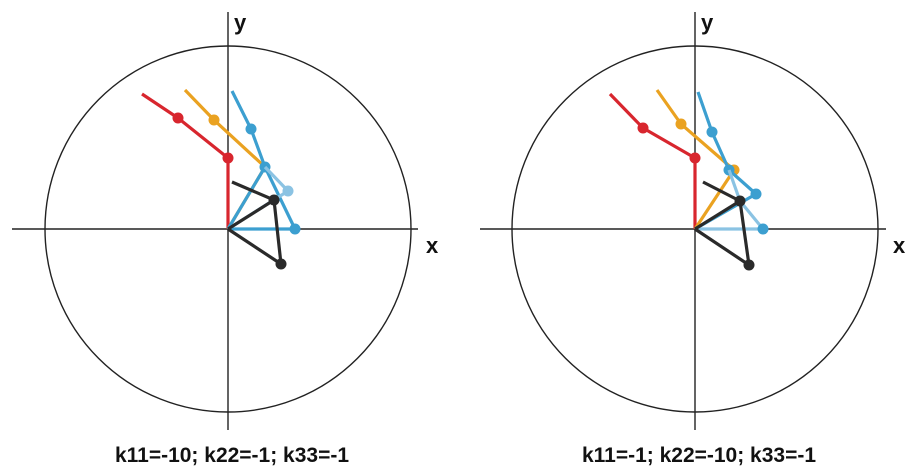 The width and height of the screenshot is (918, 471). What do you see at coordinates (699, 455) in the screenshot?
I see `caption: k11=-1; k22=-10; k33=-1` at bounding box center [699, 455].